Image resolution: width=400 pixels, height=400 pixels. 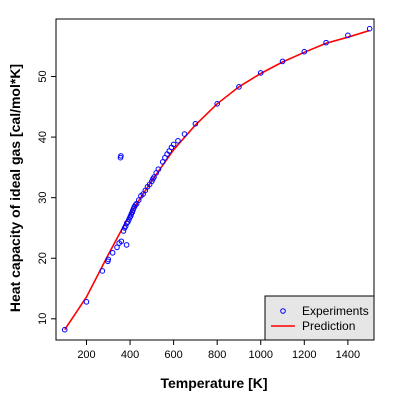 What do you see at coordinates (43, 258) in the screenshot?
I see `y-tick-label: 20` at bounding box center [43, 258].